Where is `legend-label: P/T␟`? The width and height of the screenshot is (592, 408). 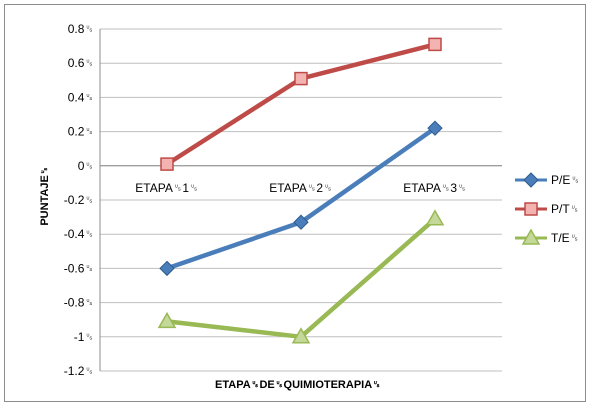 legend-label: P/T␟ is located at coordinates (565, 209).